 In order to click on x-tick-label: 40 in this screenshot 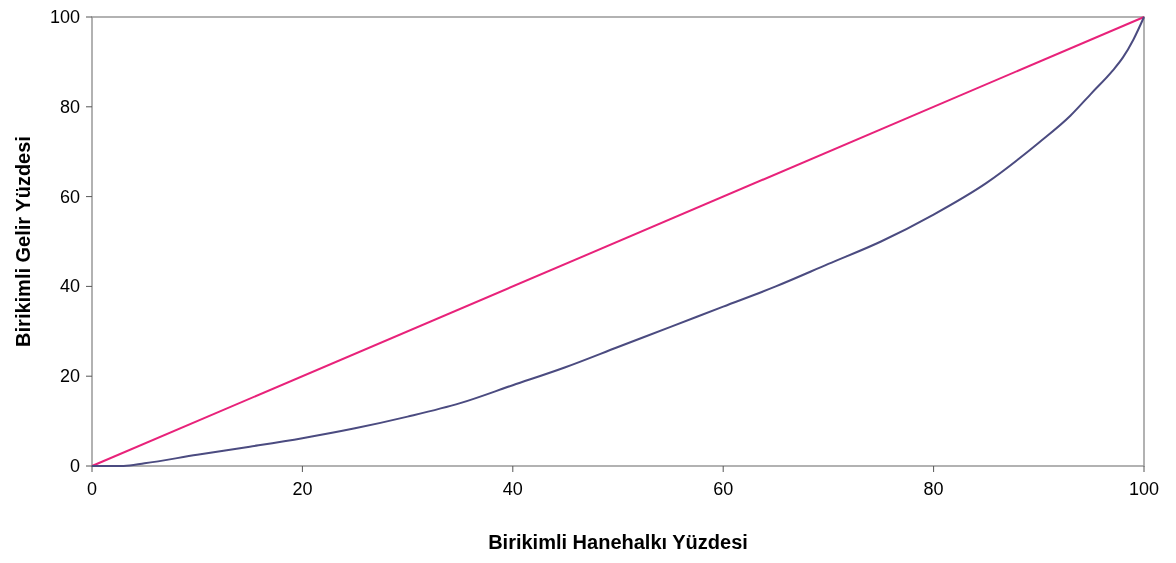, I will do `click(512, 489)`.